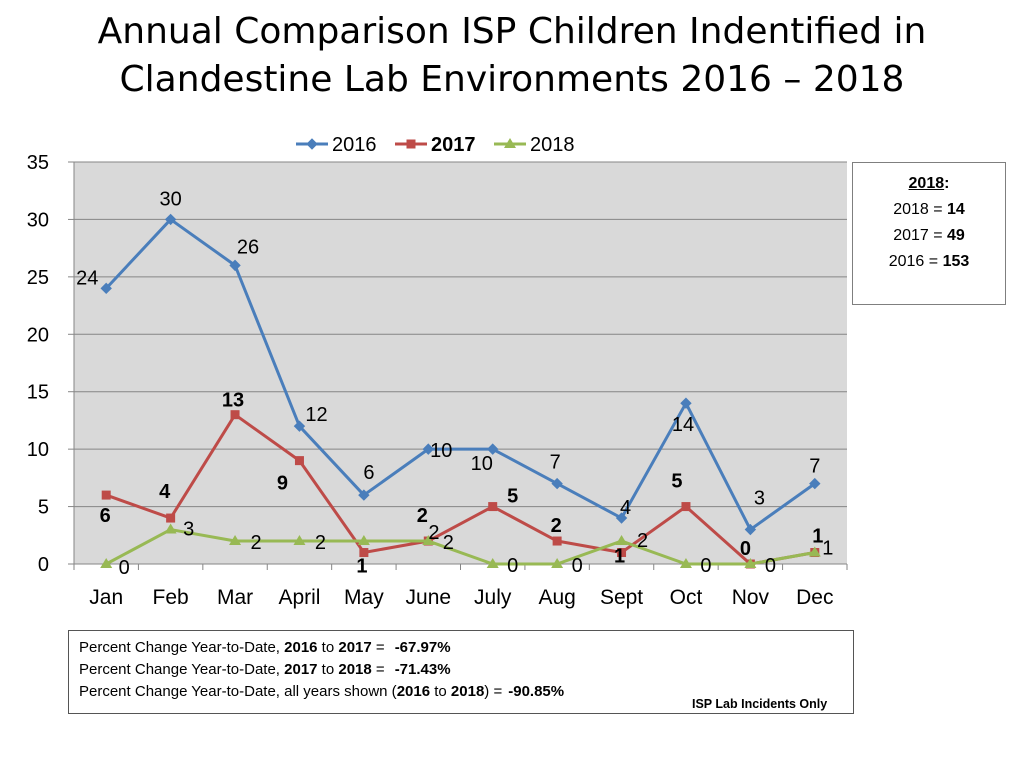 The width and height of the screenshot is (1024, 768). Describe the element at coordinates (493, 597) in the screenshot. I see `x-tick-label: July` at that location.